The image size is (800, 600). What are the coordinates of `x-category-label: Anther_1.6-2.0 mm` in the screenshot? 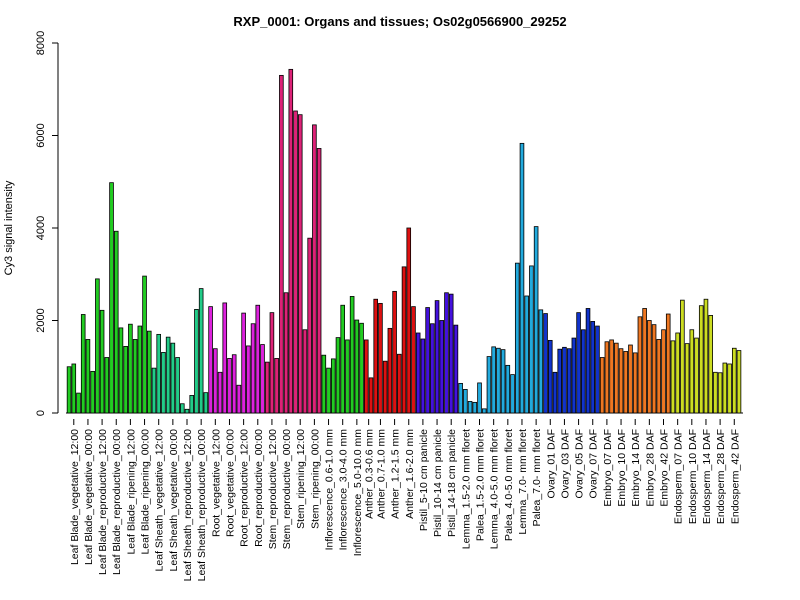 It's located at (410, 474).